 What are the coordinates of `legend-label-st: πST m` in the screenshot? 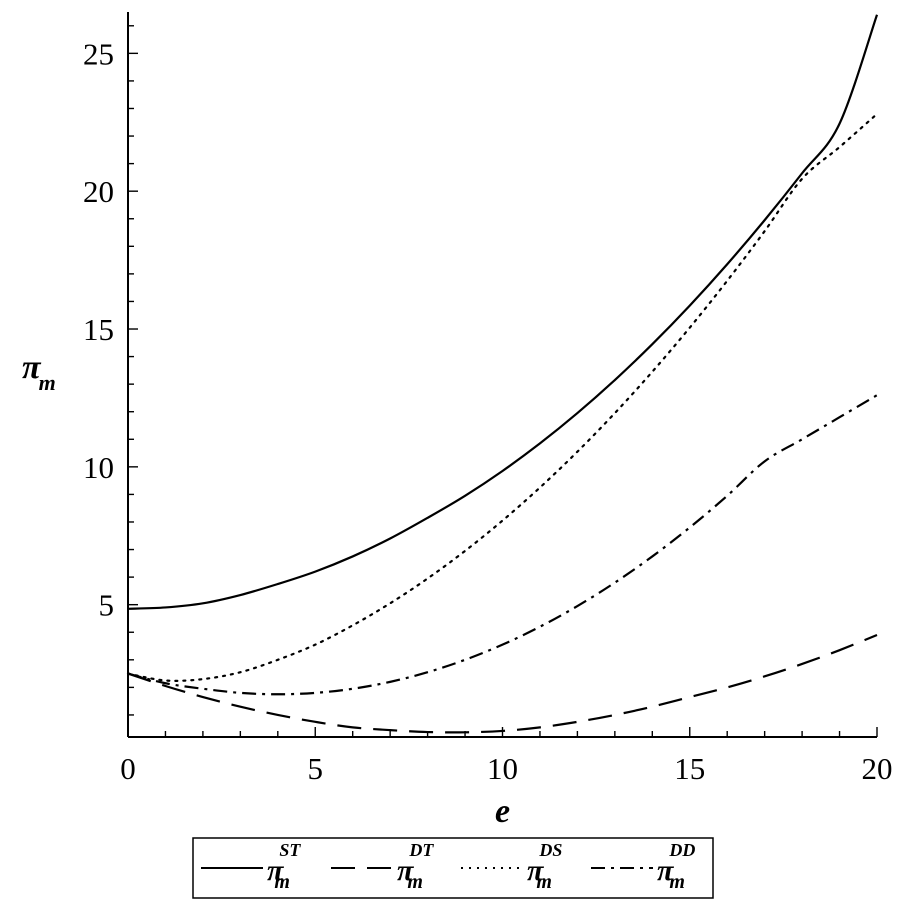 It's located at (284, 866).